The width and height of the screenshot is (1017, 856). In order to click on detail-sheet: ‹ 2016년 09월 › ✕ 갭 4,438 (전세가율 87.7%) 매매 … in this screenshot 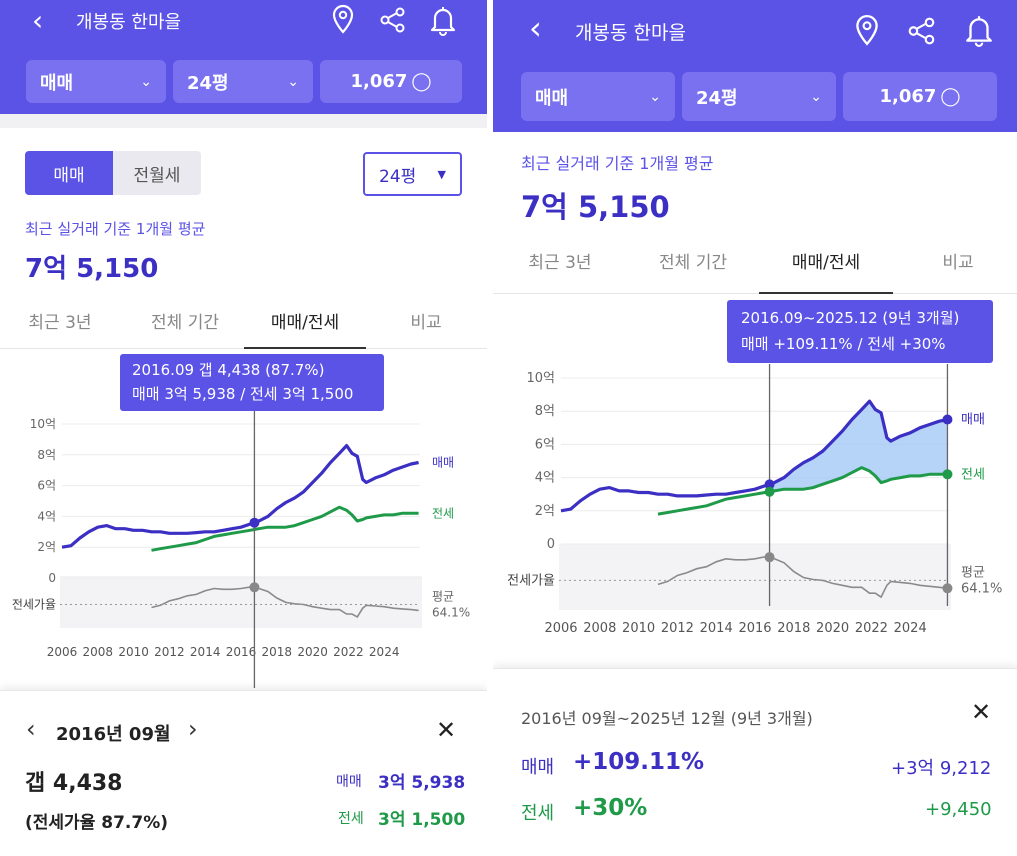, I will do `click(243, 773)`.